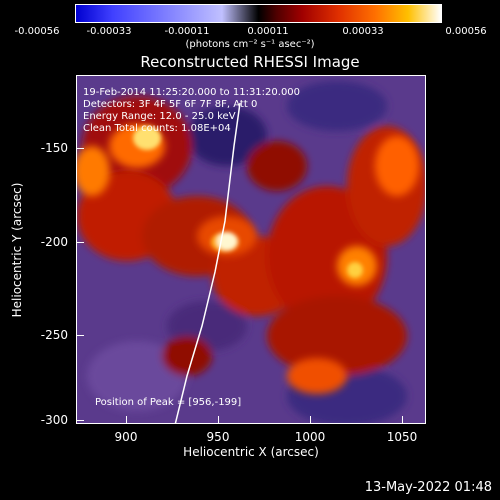 The image size is (500, 500). I want to click on colorbar-tick: 0.00056, so click(466, 31).